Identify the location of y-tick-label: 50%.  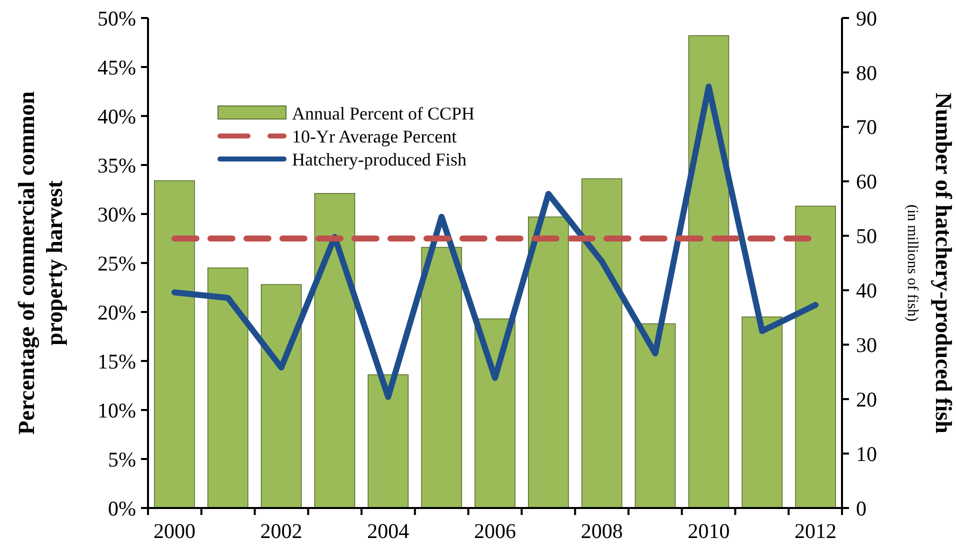
(117, 18).